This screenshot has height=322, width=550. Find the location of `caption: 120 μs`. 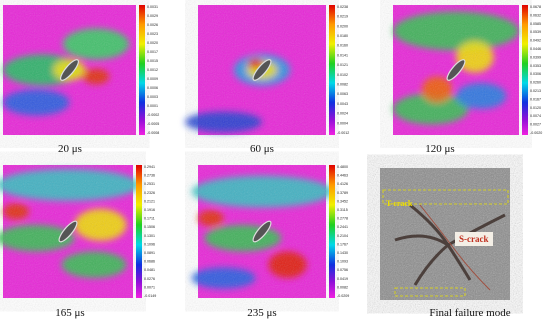

caption: 120 μs is located at coordinates (439, 149).